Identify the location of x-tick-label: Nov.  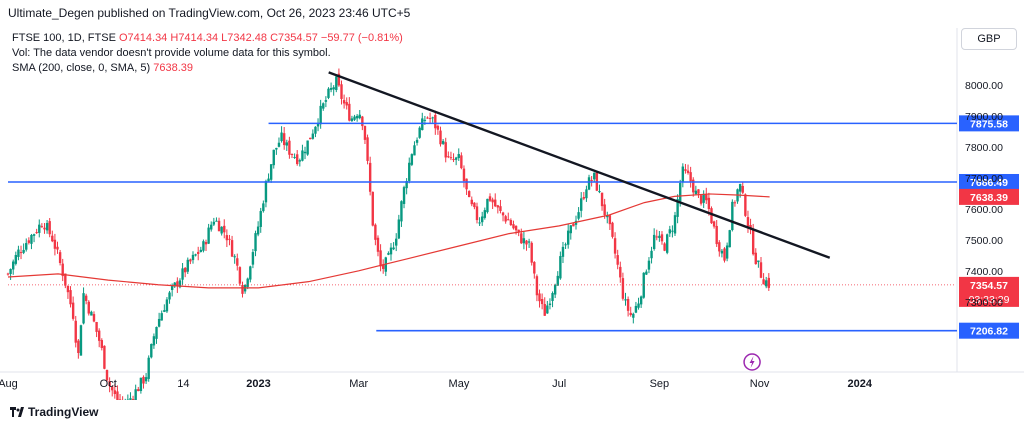
(760, 384).